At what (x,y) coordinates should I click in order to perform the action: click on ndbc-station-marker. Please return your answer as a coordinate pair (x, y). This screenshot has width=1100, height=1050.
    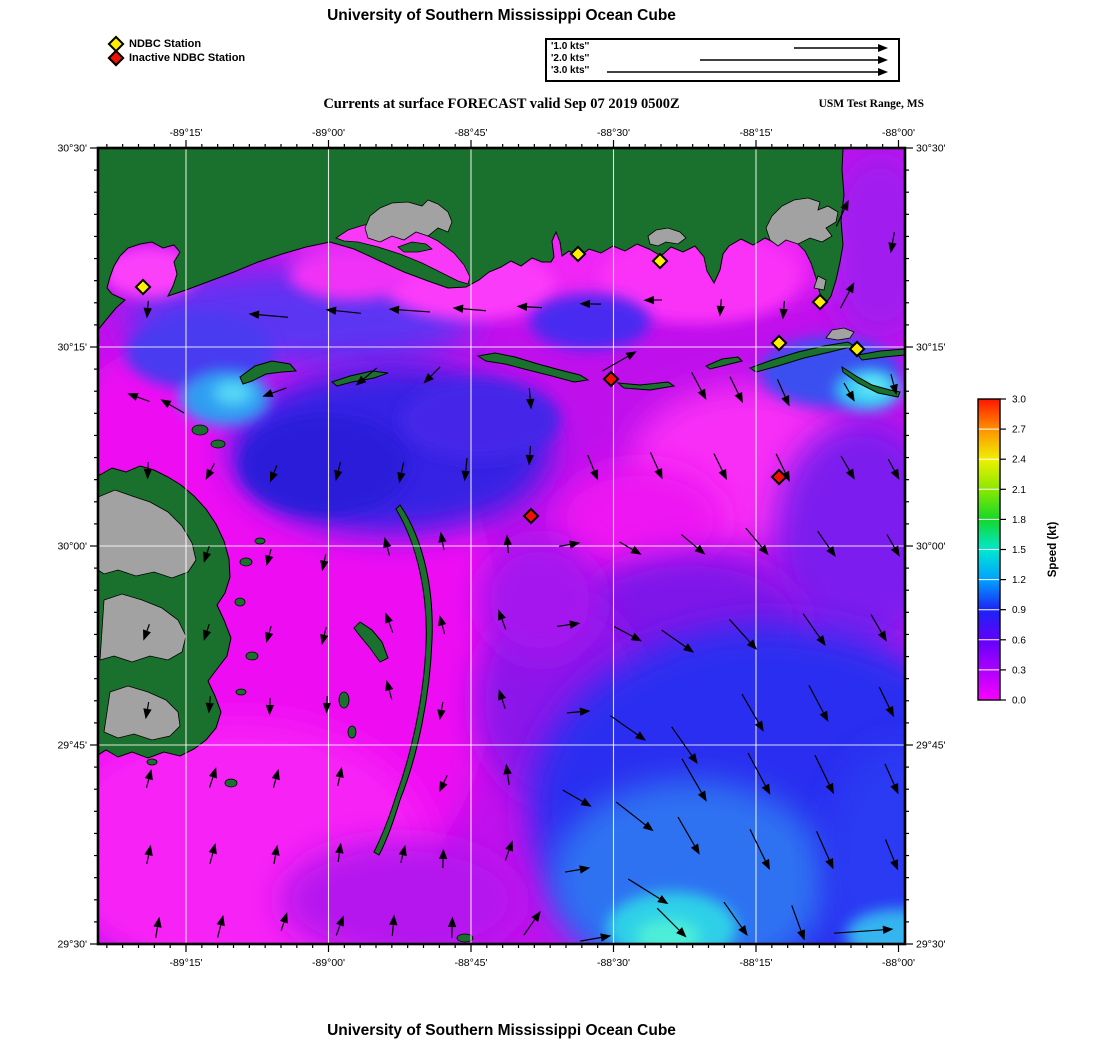
    Looking at the image, I should click on (779, 343).